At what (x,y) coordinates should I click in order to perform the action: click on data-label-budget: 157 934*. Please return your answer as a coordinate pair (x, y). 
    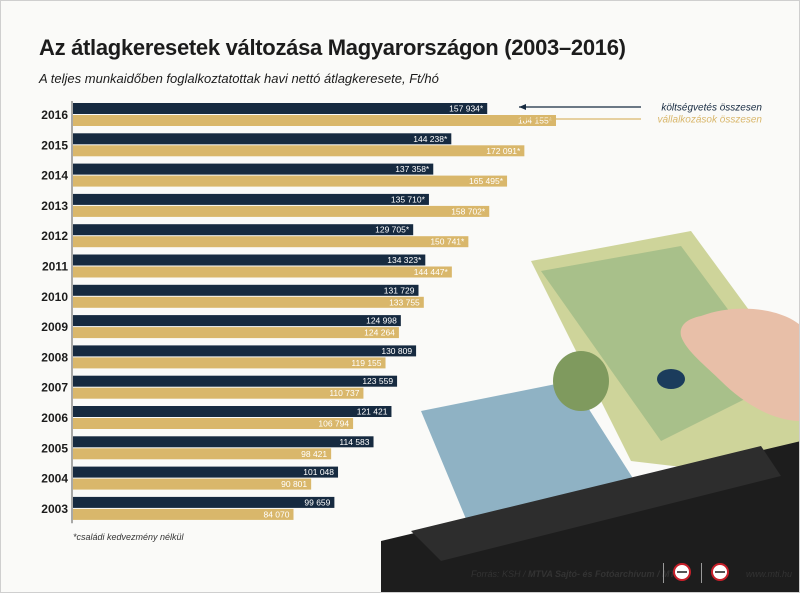
    Looking at the image, I should click on (466, 109).